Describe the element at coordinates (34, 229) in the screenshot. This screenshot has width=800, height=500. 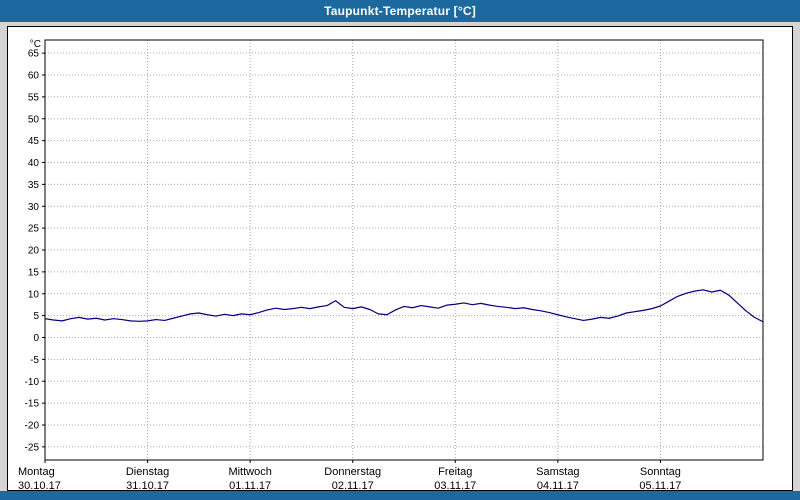
I see `y-tick-label: 25` at that location.